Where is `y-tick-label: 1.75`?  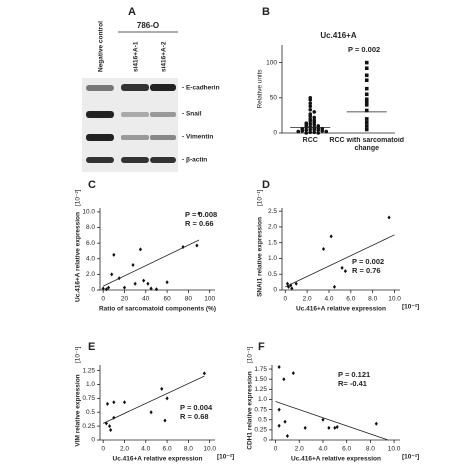 y-tick-label: 1.75 is located at coordinates (260, 369).